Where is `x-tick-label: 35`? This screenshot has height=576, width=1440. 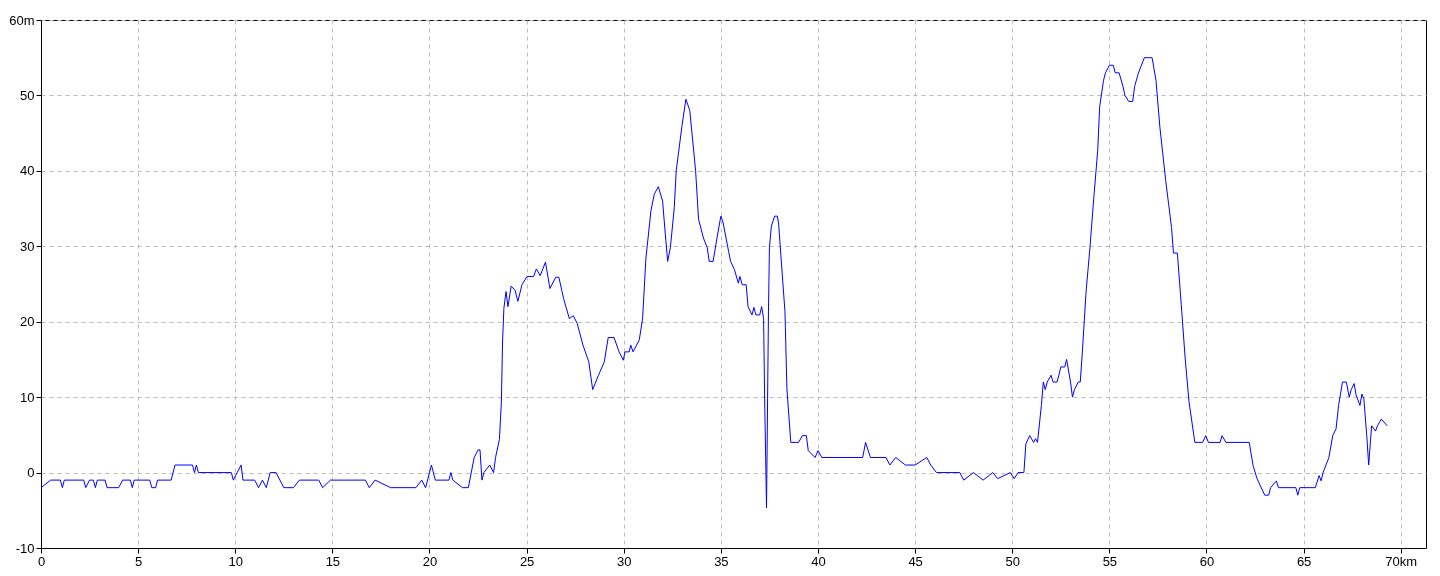
x-tick-label: 35 is located at coordinates (721, 561).